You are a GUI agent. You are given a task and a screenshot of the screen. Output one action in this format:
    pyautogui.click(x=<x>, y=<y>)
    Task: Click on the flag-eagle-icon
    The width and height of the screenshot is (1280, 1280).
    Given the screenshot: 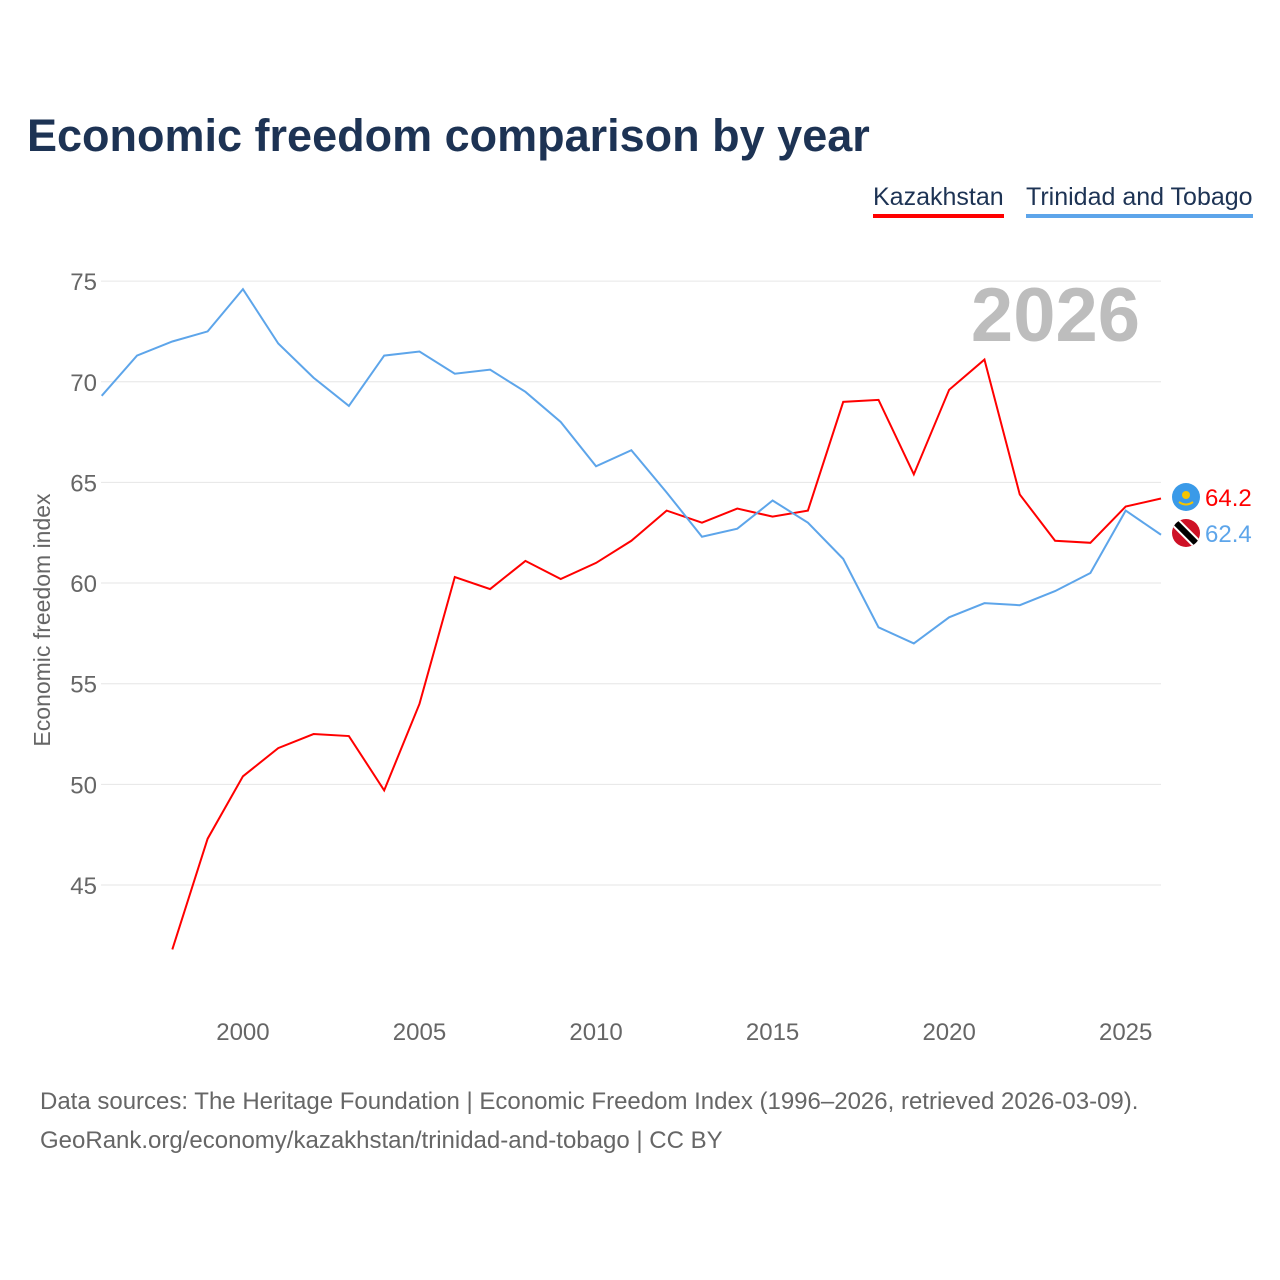 What is the action you would take?
    pyautogui.click(x=1186, y=503)
    